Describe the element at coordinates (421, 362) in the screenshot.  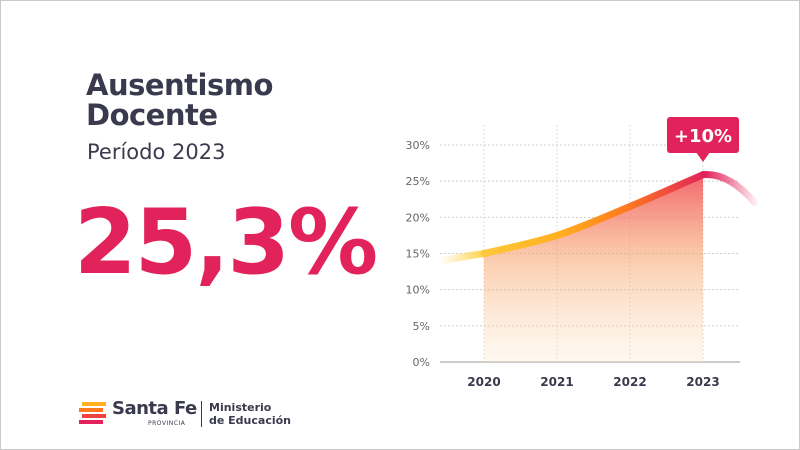
I see `y-tick-label: 0%` at that location.